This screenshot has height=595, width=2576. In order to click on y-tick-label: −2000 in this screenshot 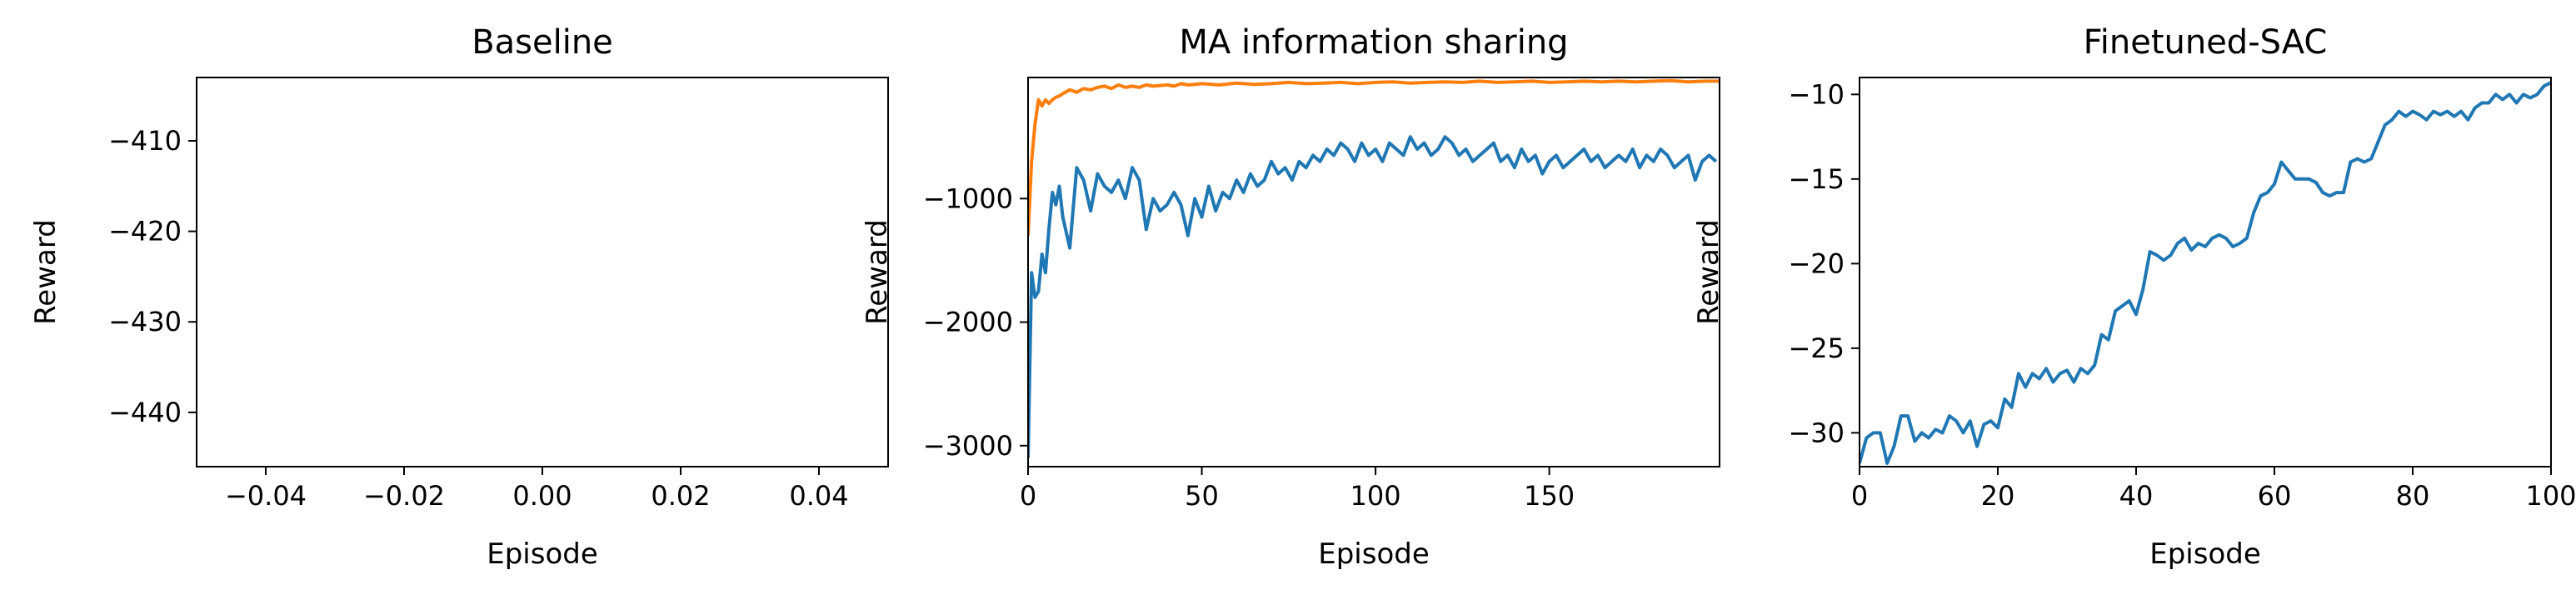, I will do `click(968, 322)`.